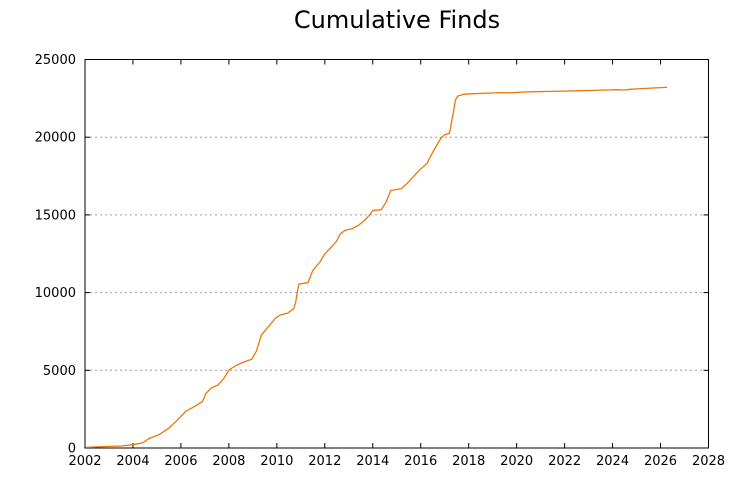 This screenshot has width=740, height=480. What do you see at coordinates (324, 461) in the screenshot?
I see `x-tick-label: 2012` at bounding box center [324, 461].